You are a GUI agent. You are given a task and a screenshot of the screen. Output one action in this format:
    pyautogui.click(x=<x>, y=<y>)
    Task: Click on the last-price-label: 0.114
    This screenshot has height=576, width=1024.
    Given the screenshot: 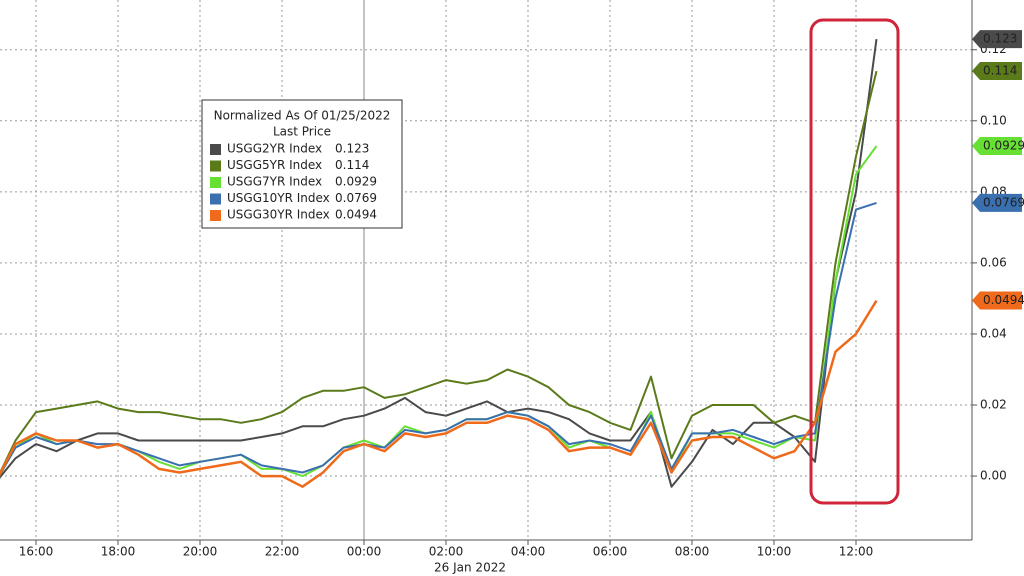 What is the action you would take?
    pyautogui.click(x=1000, y=71)
    